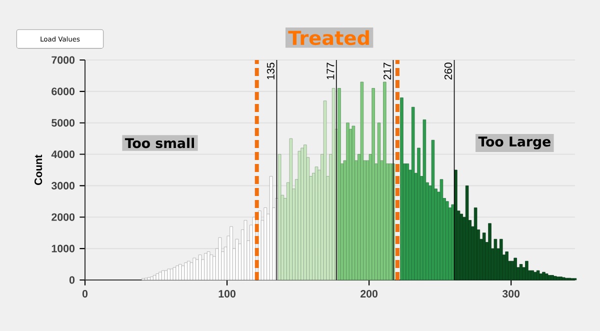 The height and width of the screenshot is (331, 600). Describe the element at coordinates (227, 294) in the screenshot. I see `x-tick-label: 100` at that location.